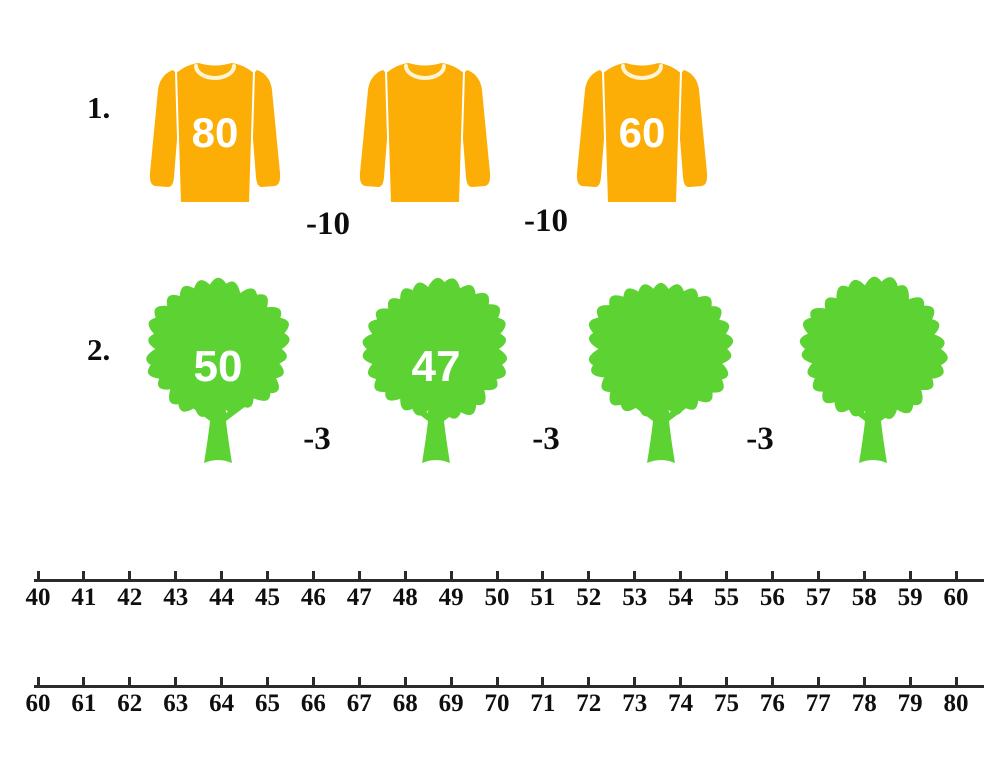 The width and height of the screenshot is (1000, 772). Describe the element at coordinates (405, 597) in the screenshot. I see `number-line-label: 48` at that location.